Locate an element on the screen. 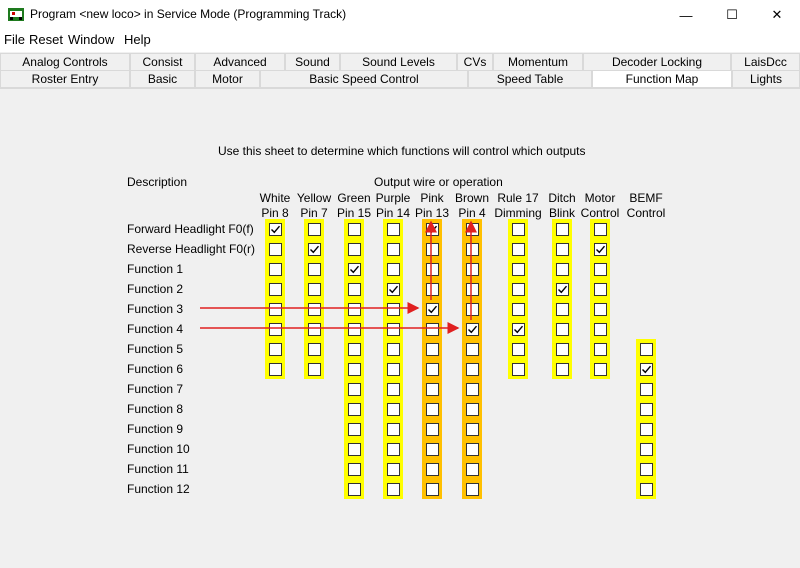 This screenshot has height=568, width=800. tab-roster-entry: Roster Entry is located at coordinates (65, 79).